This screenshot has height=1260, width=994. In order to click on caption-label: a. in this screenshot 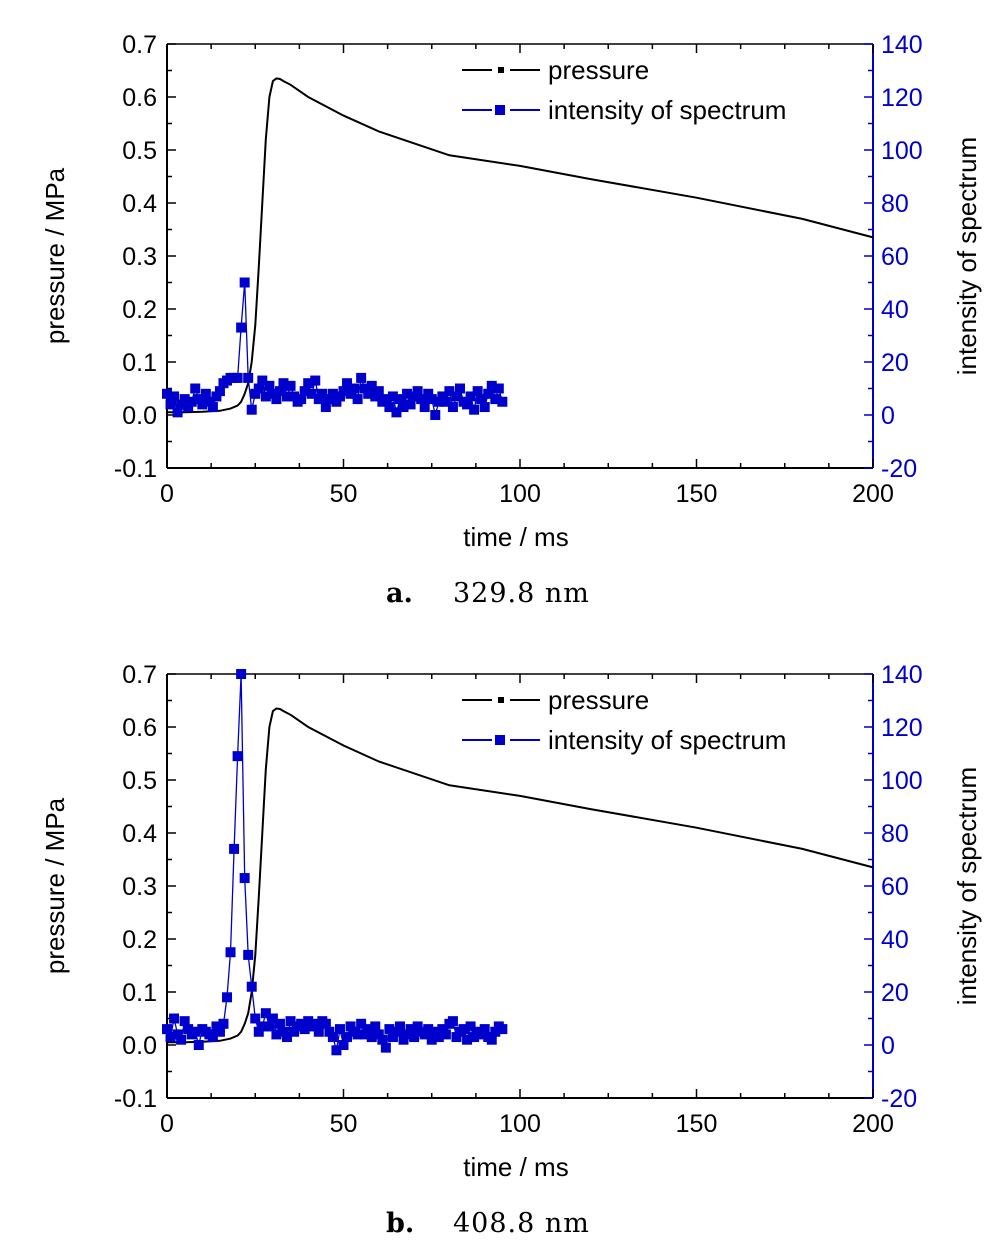, I will do `click(399, 593)`.